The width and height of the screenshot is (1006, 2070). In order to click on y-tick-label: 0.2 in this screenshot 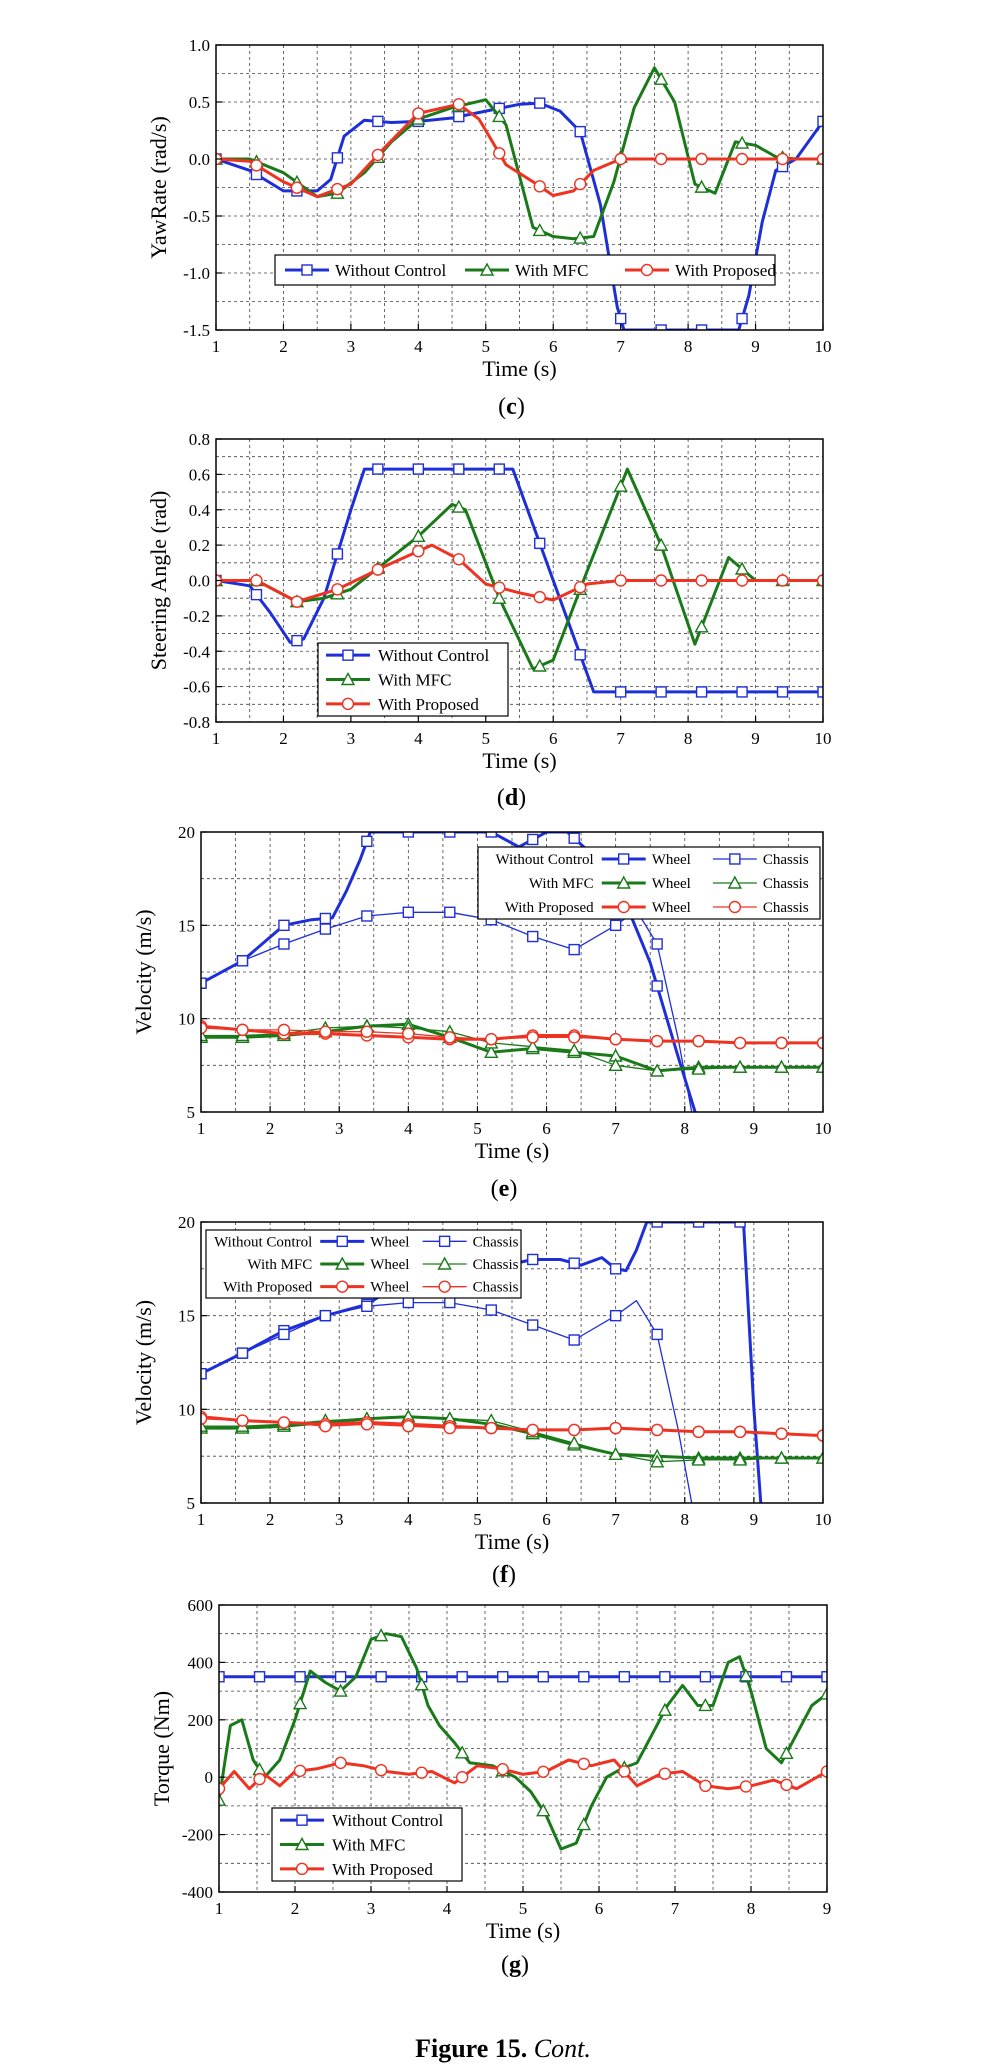, I will do `click(199, 545)`.